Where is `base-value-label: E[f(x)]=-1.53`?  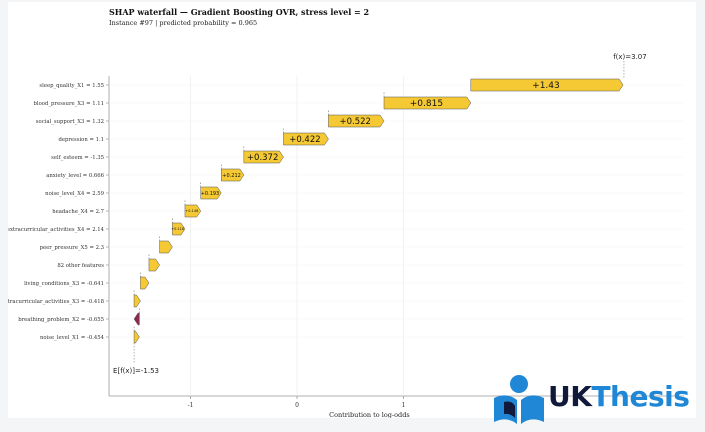 base-value-label: E[f(x)]=-1.53 is located at coordinates (136, 371).